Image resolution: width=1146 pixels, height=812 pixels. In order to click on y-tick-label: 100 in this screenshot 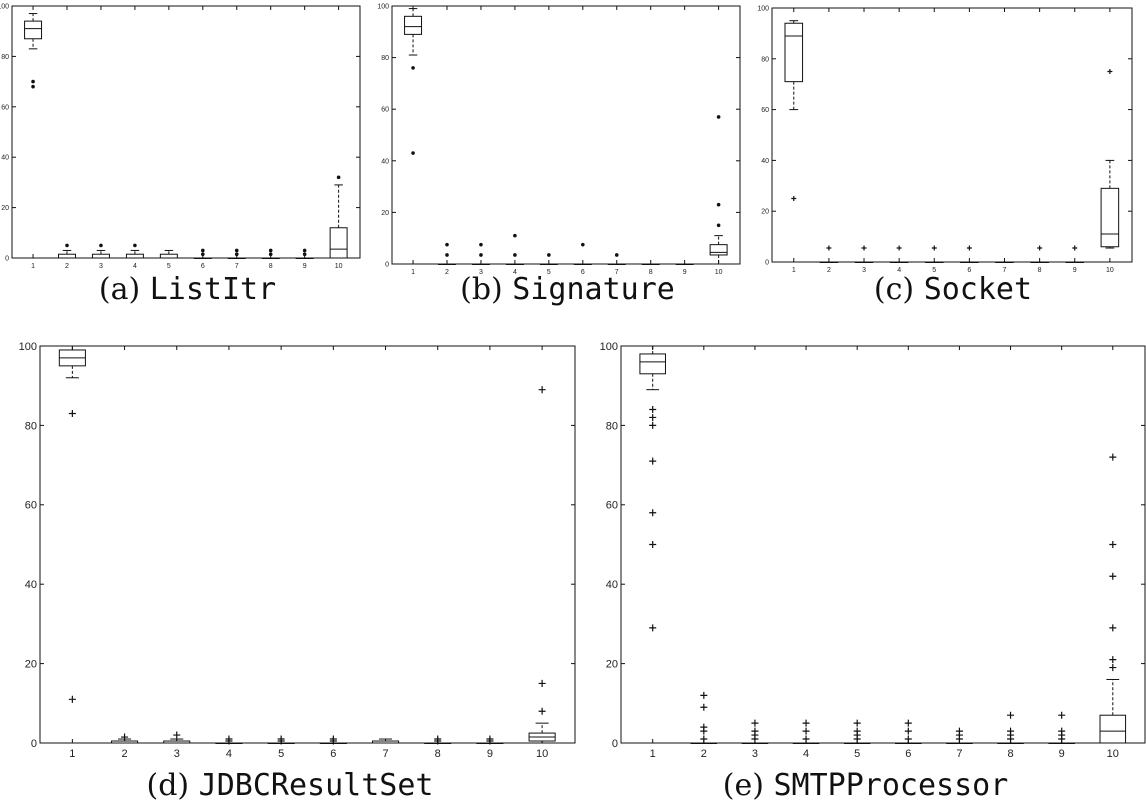, I will do `click(763, 8)`.